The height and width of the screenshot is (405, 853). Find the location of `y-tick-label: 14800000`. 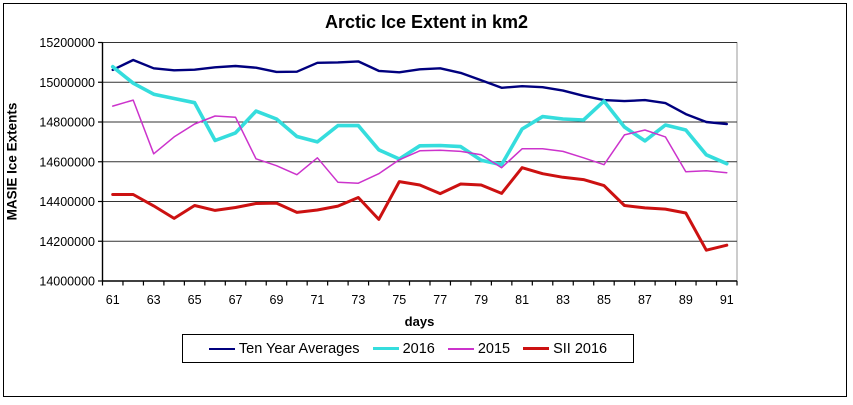

y-tick-label: 14800000 is located at coordinates (67, 123).